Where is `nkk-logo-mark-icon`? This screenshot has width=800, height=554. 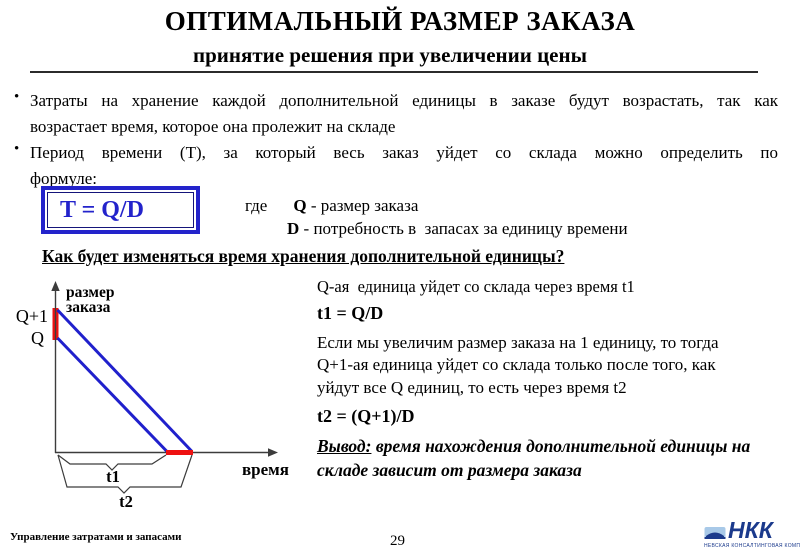
nkk-logo-mark-icon is located at coordinates (715, 533).